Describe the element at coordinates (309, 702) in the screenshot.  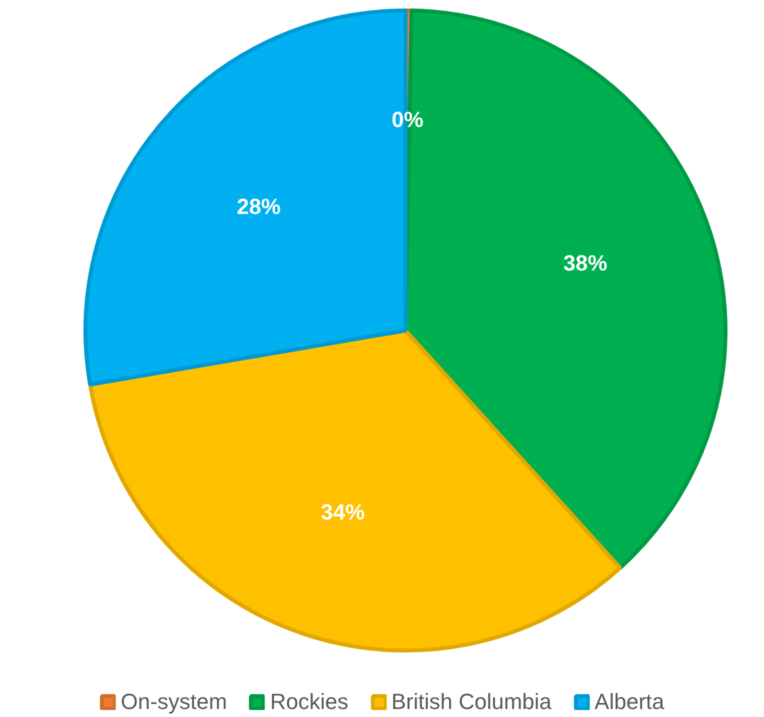
I see `legend-label: Rockies` at that location.